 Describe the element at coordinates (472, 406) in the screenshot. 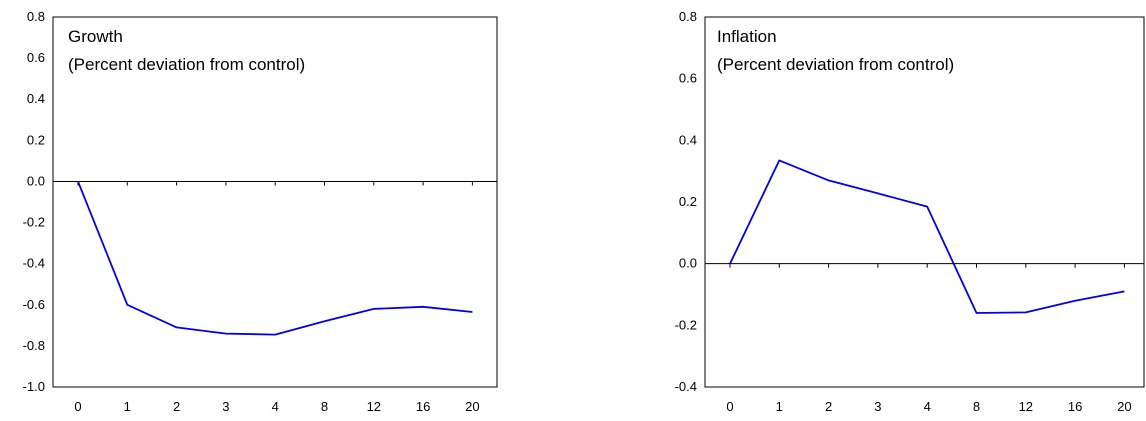

I see `growth-x-tick-label: 20` at that location.